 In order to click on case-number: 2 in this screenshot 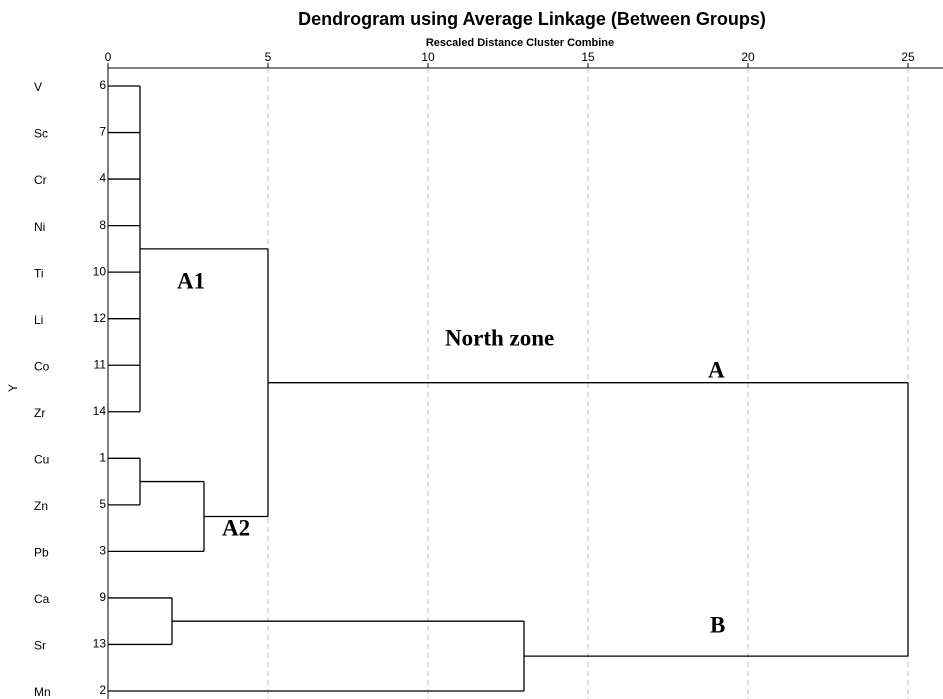, I will do `click(102, 690)`.